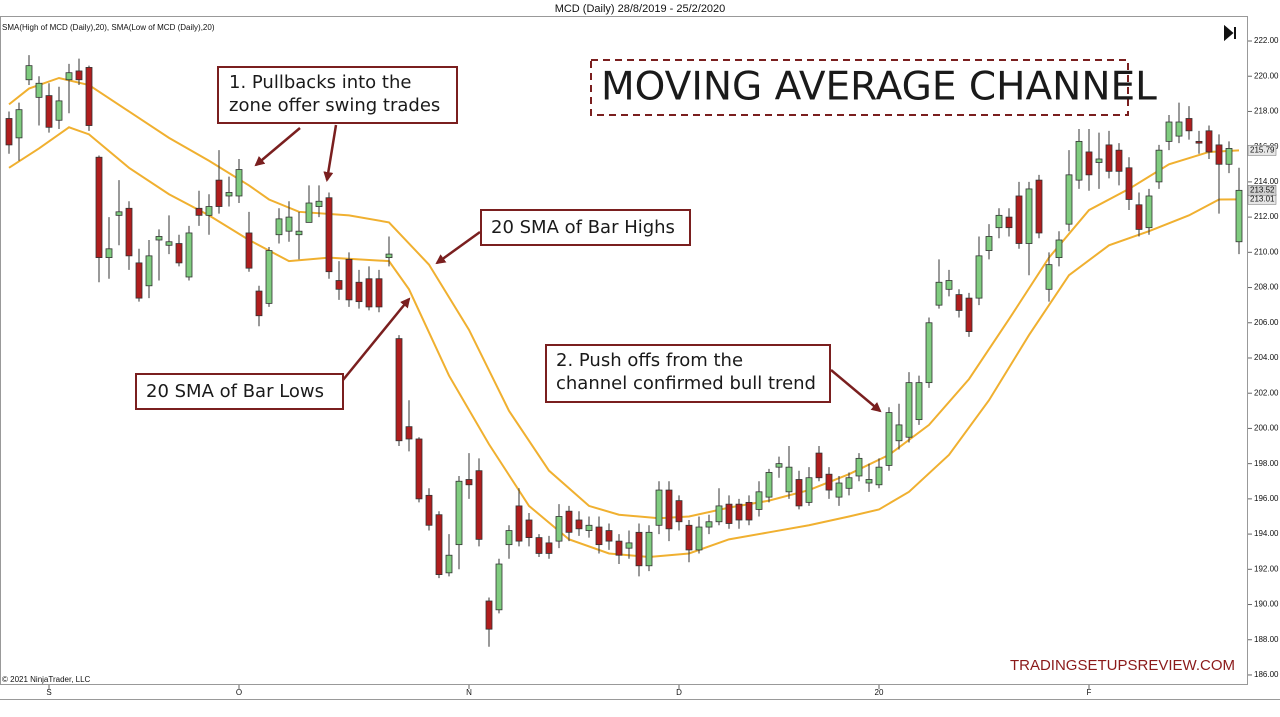 The width and height of the screenshot is (1280, 717). What do you see at coordinates (1266, 392) in the screenshot?
I see `y-tick-label: 202.00` at bounding box center [1266, 392].